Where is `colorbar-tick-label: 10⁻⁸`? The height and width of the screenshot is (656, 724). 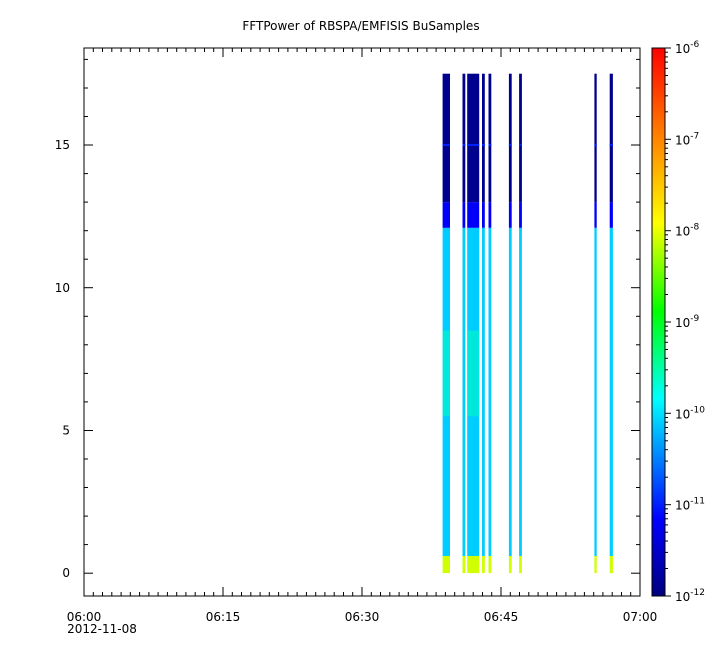 colorbar-tick-label: 10⁻⁸ is located at coordinates (687, 231).